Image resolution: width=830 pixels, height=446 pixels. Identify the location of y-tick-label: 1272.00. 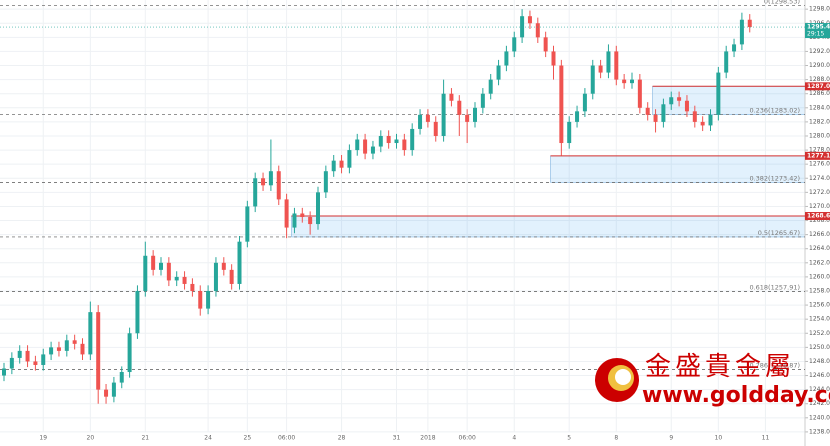
(819, 192).